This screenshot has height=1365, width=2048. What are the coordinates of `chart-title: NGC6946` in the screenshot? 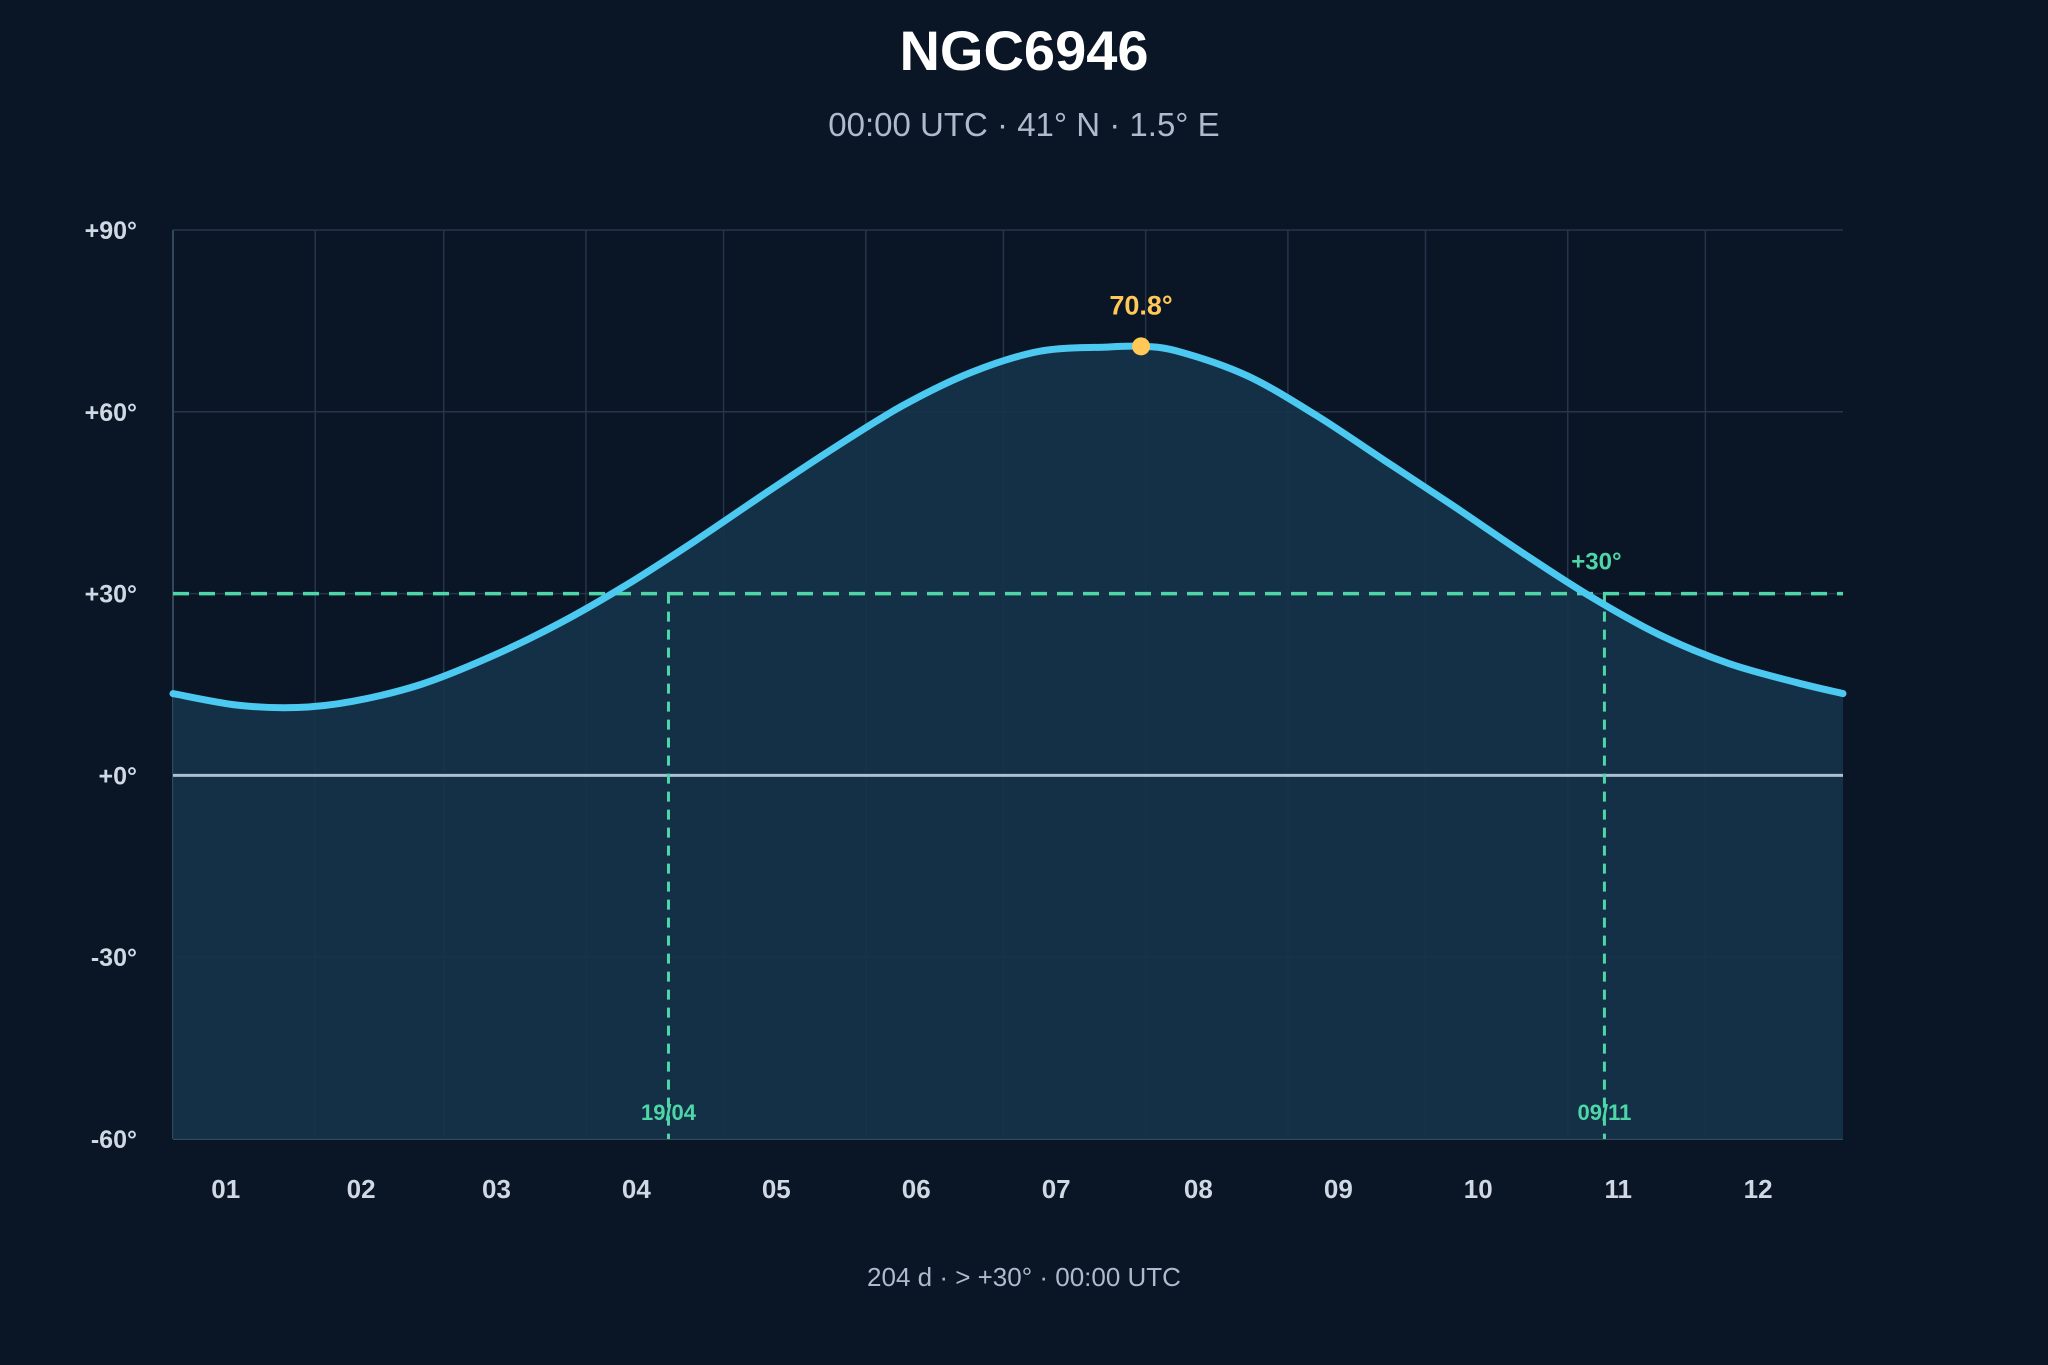 It's located at (1024, 50).